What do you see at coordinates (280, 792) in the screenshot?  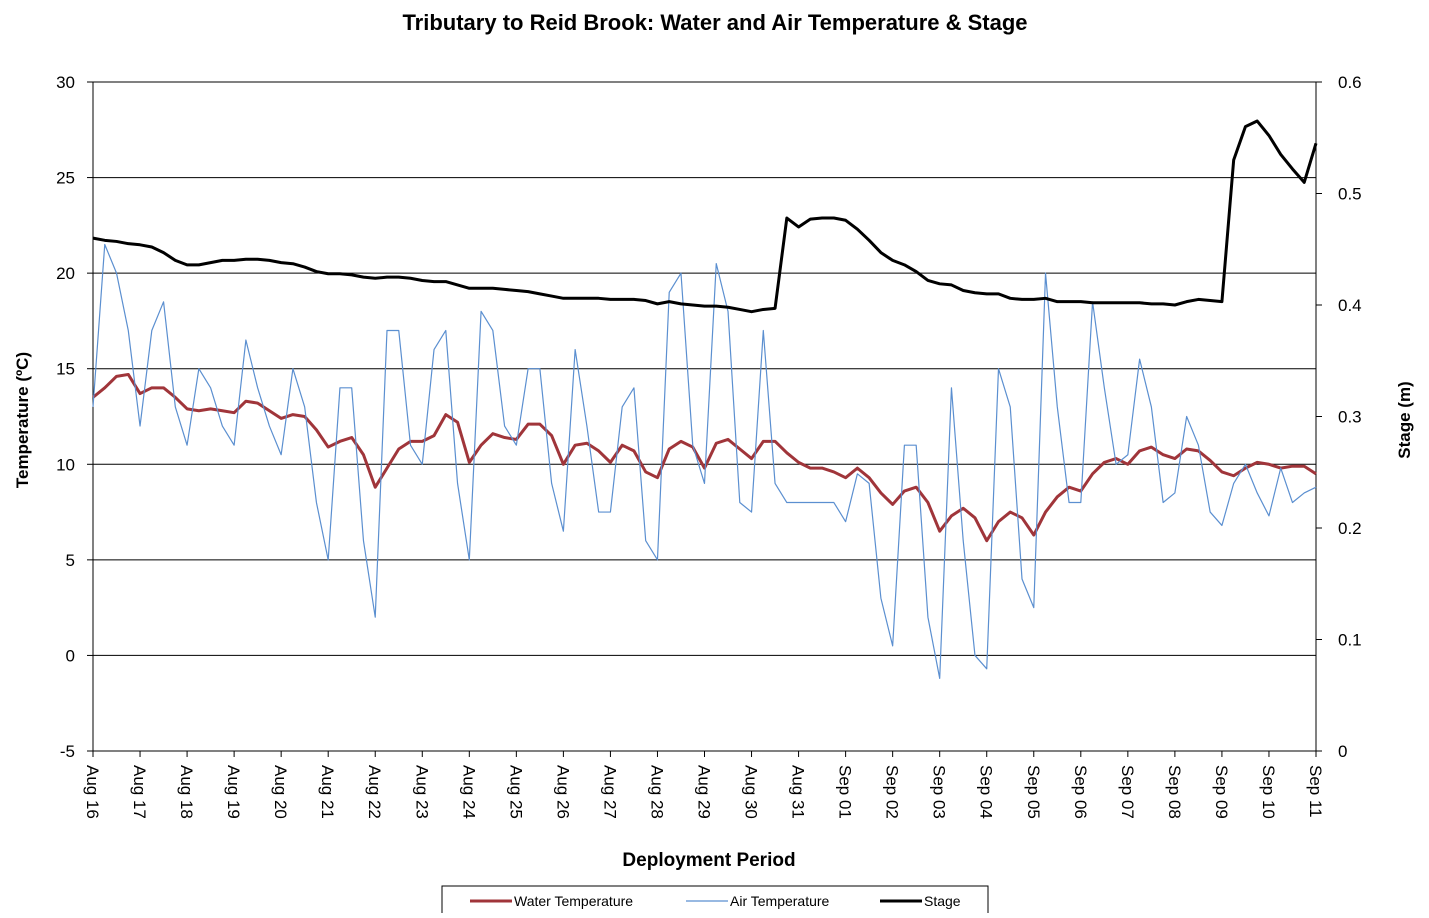 I see `x-tick-label: Aug 20` at bounding box center [280, 792].